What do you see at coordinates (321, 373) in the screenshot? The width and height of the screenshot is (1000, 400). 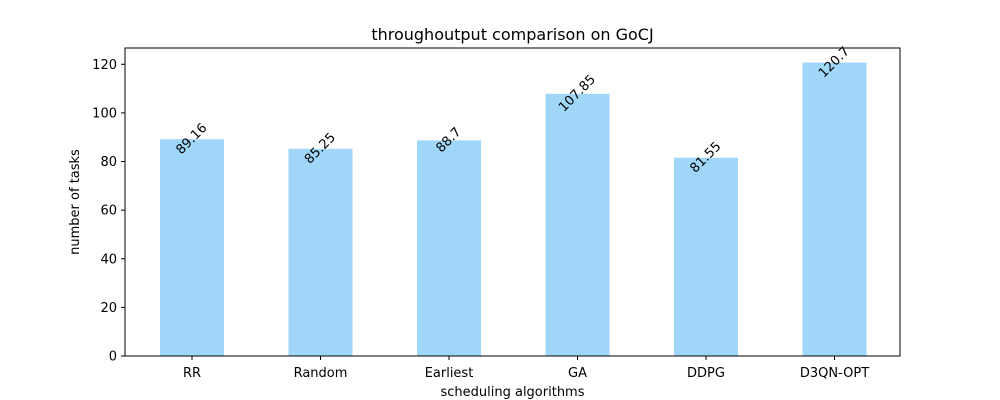 I see `x-tick-label: Random` at bounding box center [321, 373].